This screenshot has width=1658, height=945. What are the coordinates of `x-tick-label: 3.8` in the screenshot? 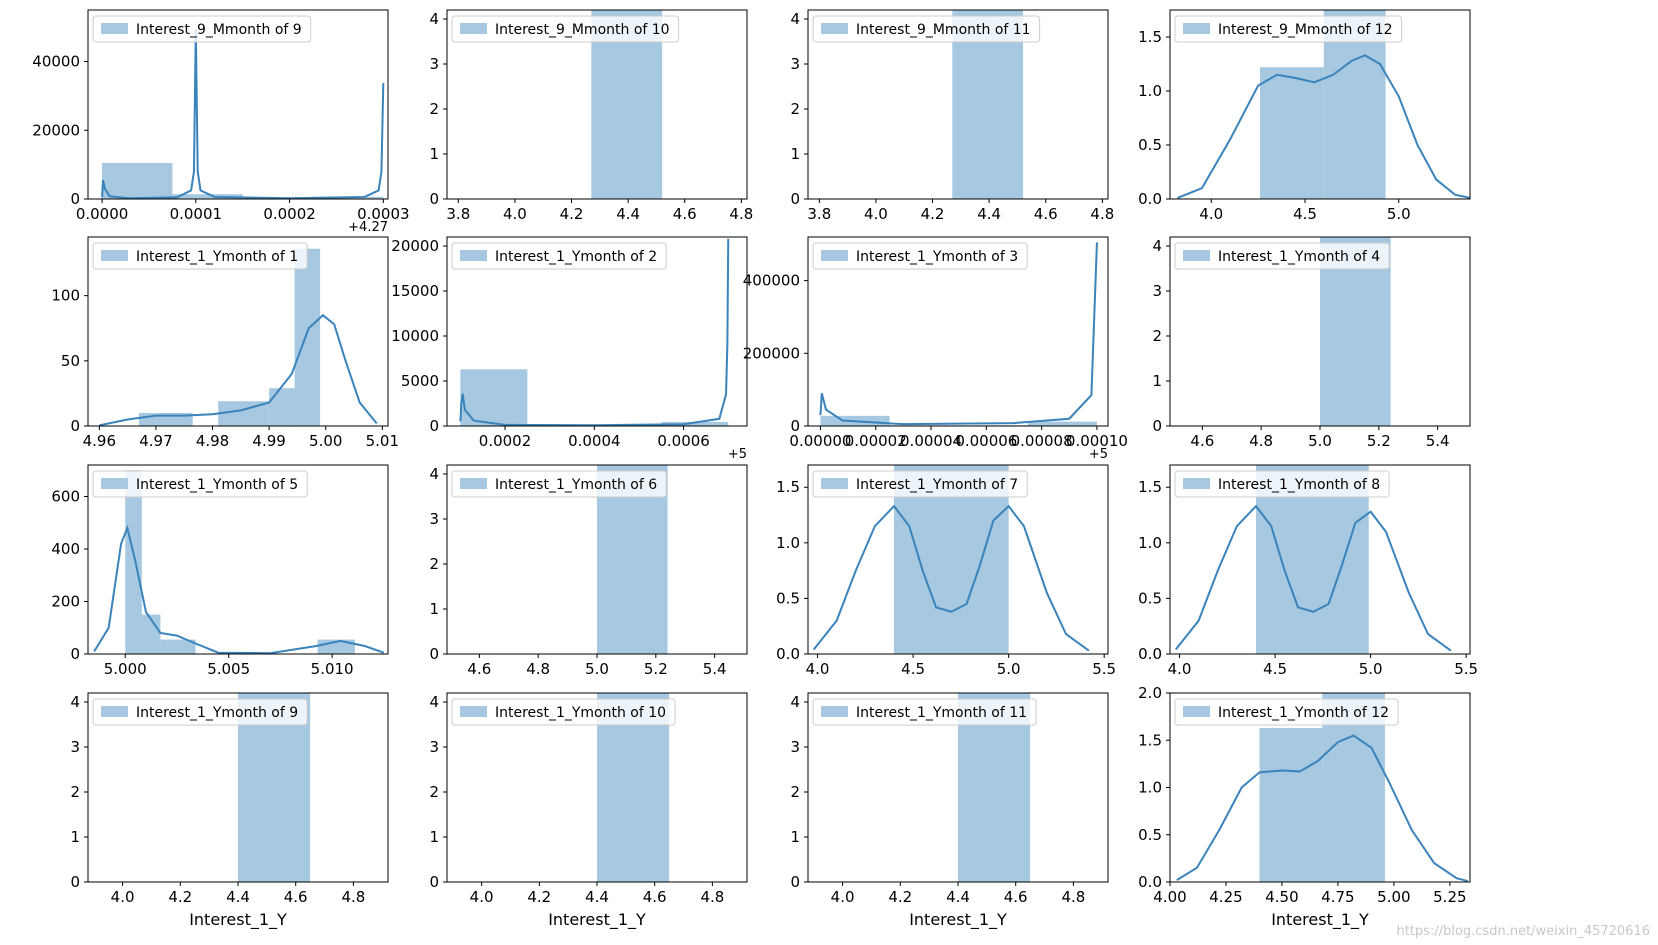 It's located at (458, 214).